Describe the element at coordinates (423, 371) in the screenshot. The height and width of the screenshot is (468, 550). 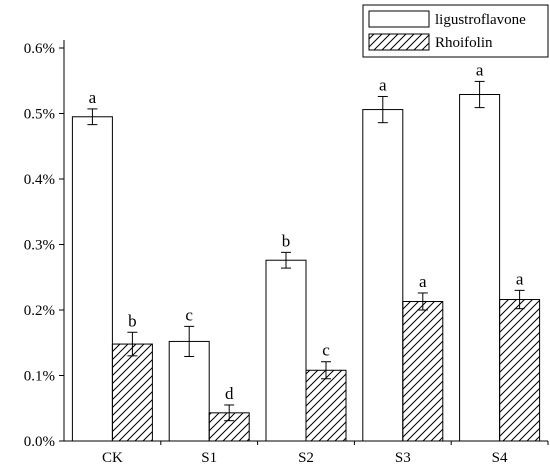
I see `bar-rhoifolin-s3` at that location.